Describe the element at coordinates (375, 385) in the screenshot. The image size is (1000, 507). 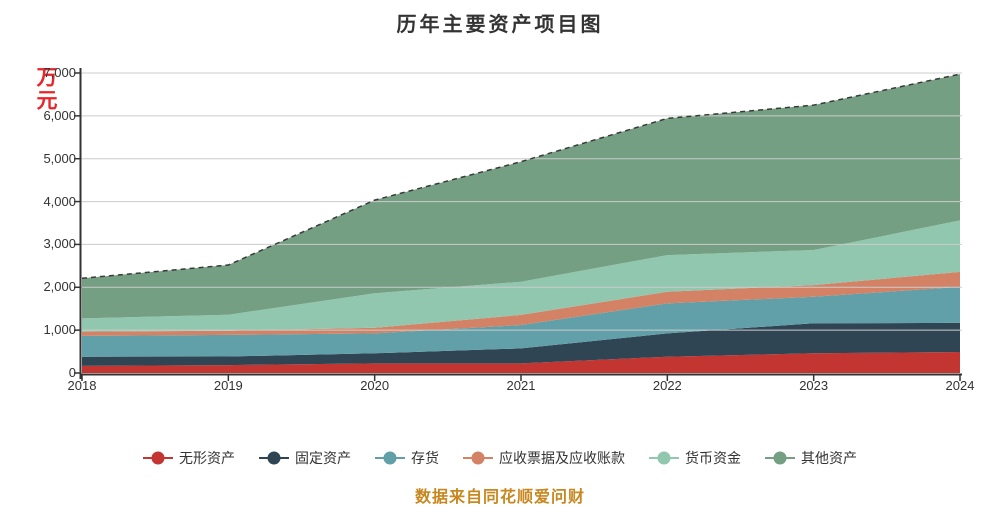
I see `x-axis-label-2020: 2020` at that location.